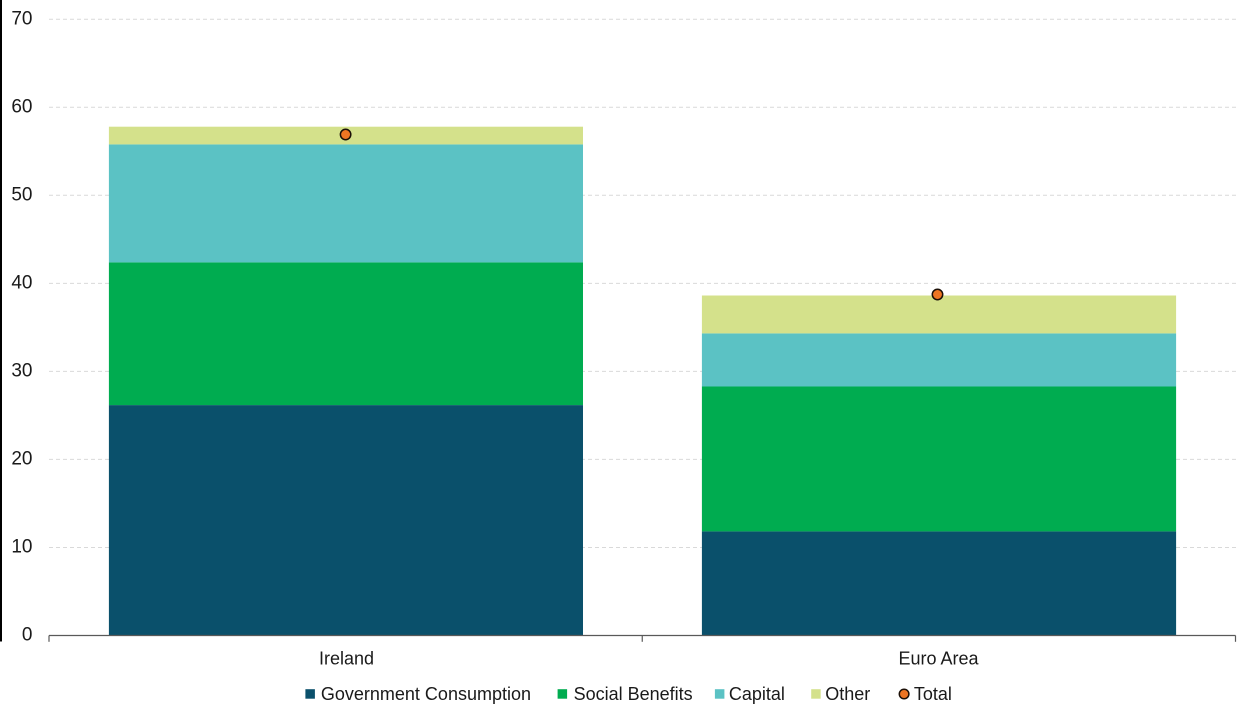 The width and height of the screenshot is (1254, 722). I want to click on svg-text: 60, so click(21, 107).